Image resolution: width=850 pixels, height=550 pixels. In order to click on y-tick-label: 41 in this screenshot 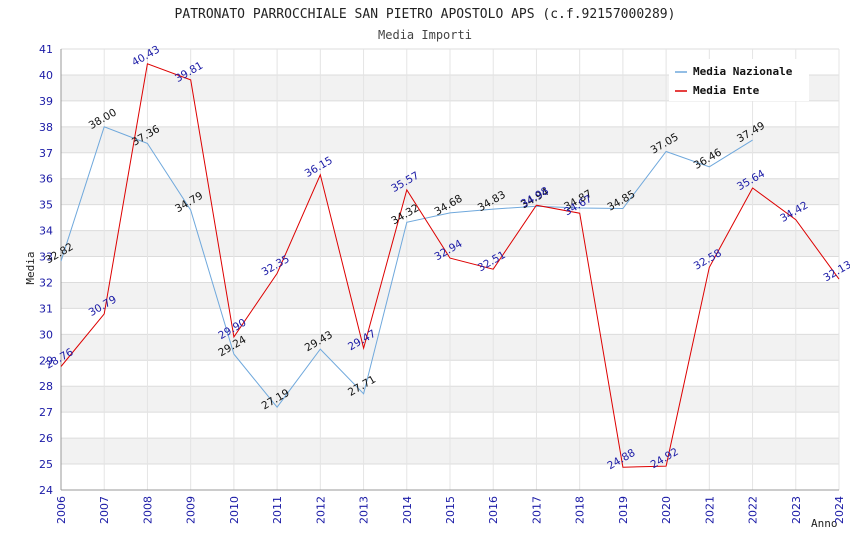, I will do `click(46, 49)`.